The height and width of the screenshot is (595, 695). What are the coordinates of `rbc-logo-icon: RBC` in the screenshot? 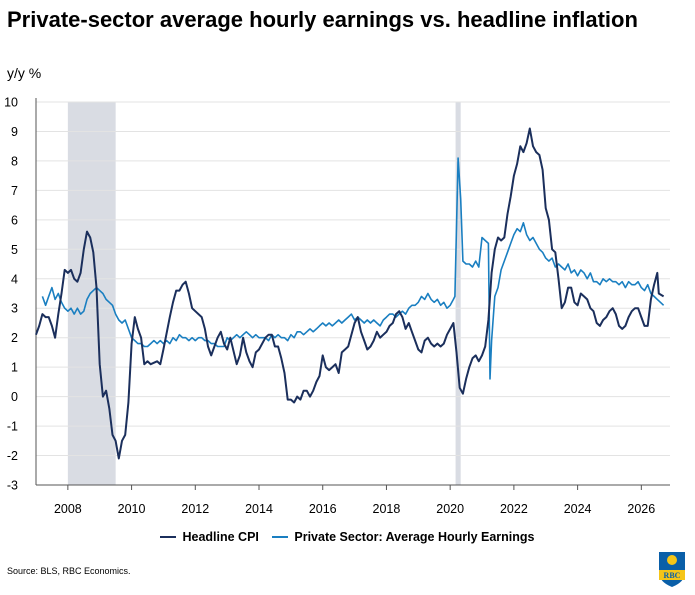 It's located at (672, 569).